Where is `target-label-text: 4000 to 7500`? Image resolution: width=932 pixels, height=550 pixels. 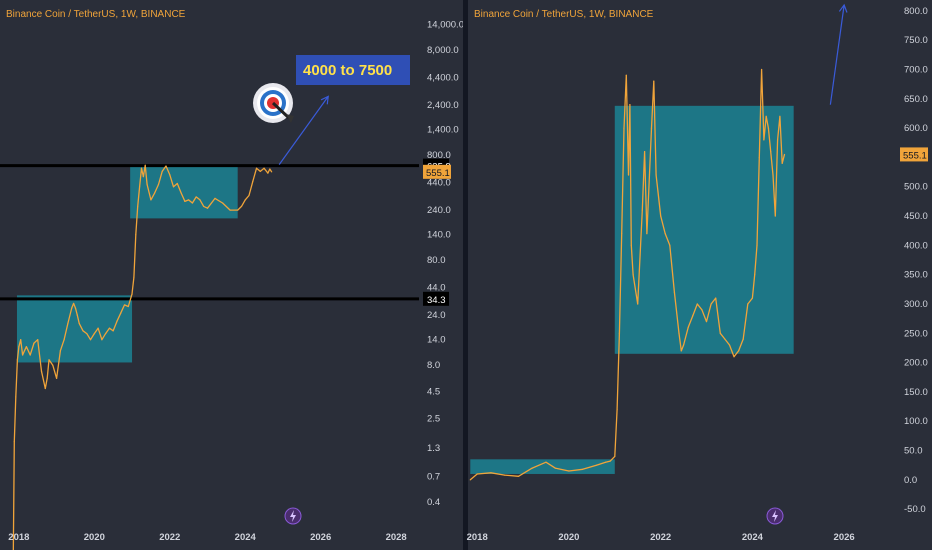
target-label-text: 4000 to 7500 is located at coordinates (347, 70).